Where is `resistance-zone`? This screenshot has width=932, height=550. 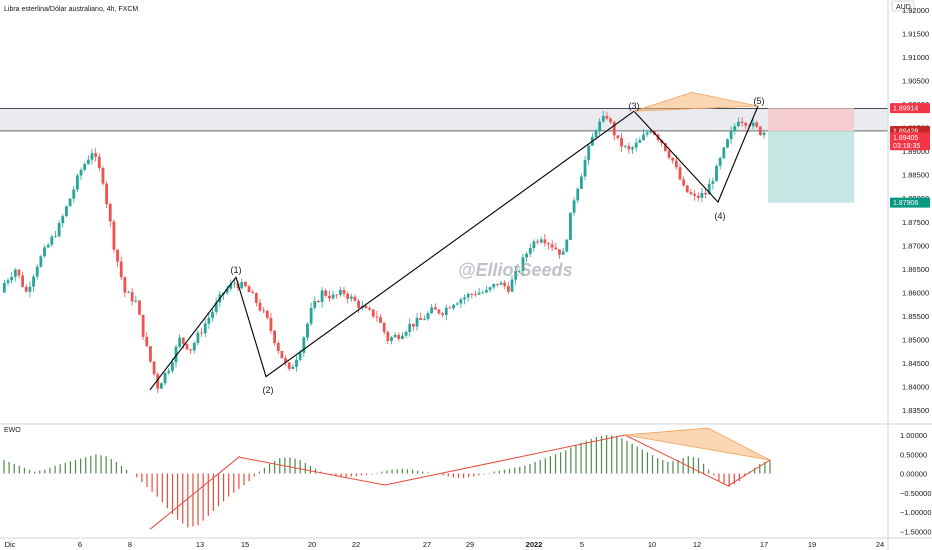 resistance-zone is located at coordinates (444, 119).